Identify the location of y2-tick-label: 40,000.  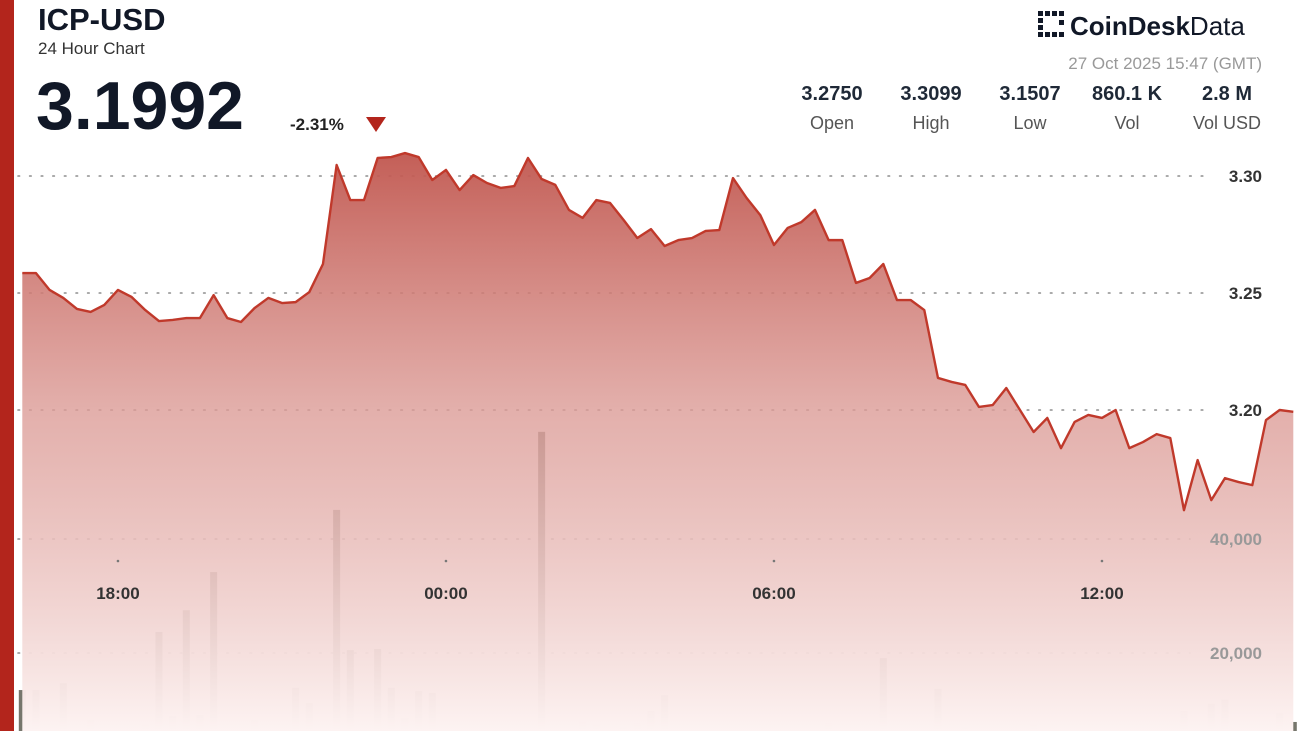
(1236, 539).